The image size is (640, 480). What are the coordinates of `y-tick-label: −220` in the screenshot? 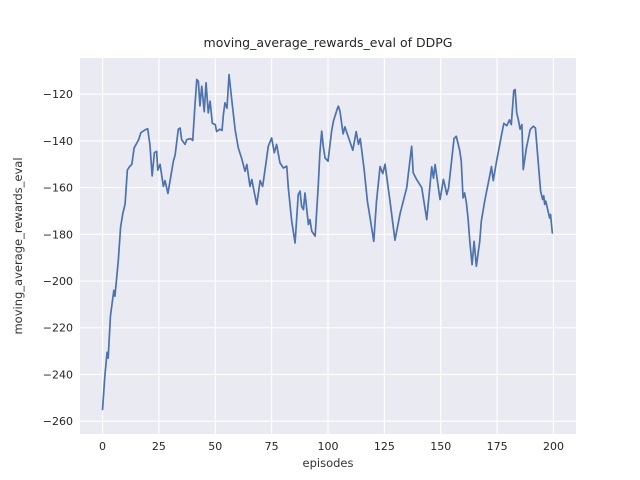 It's located at (58, 328).